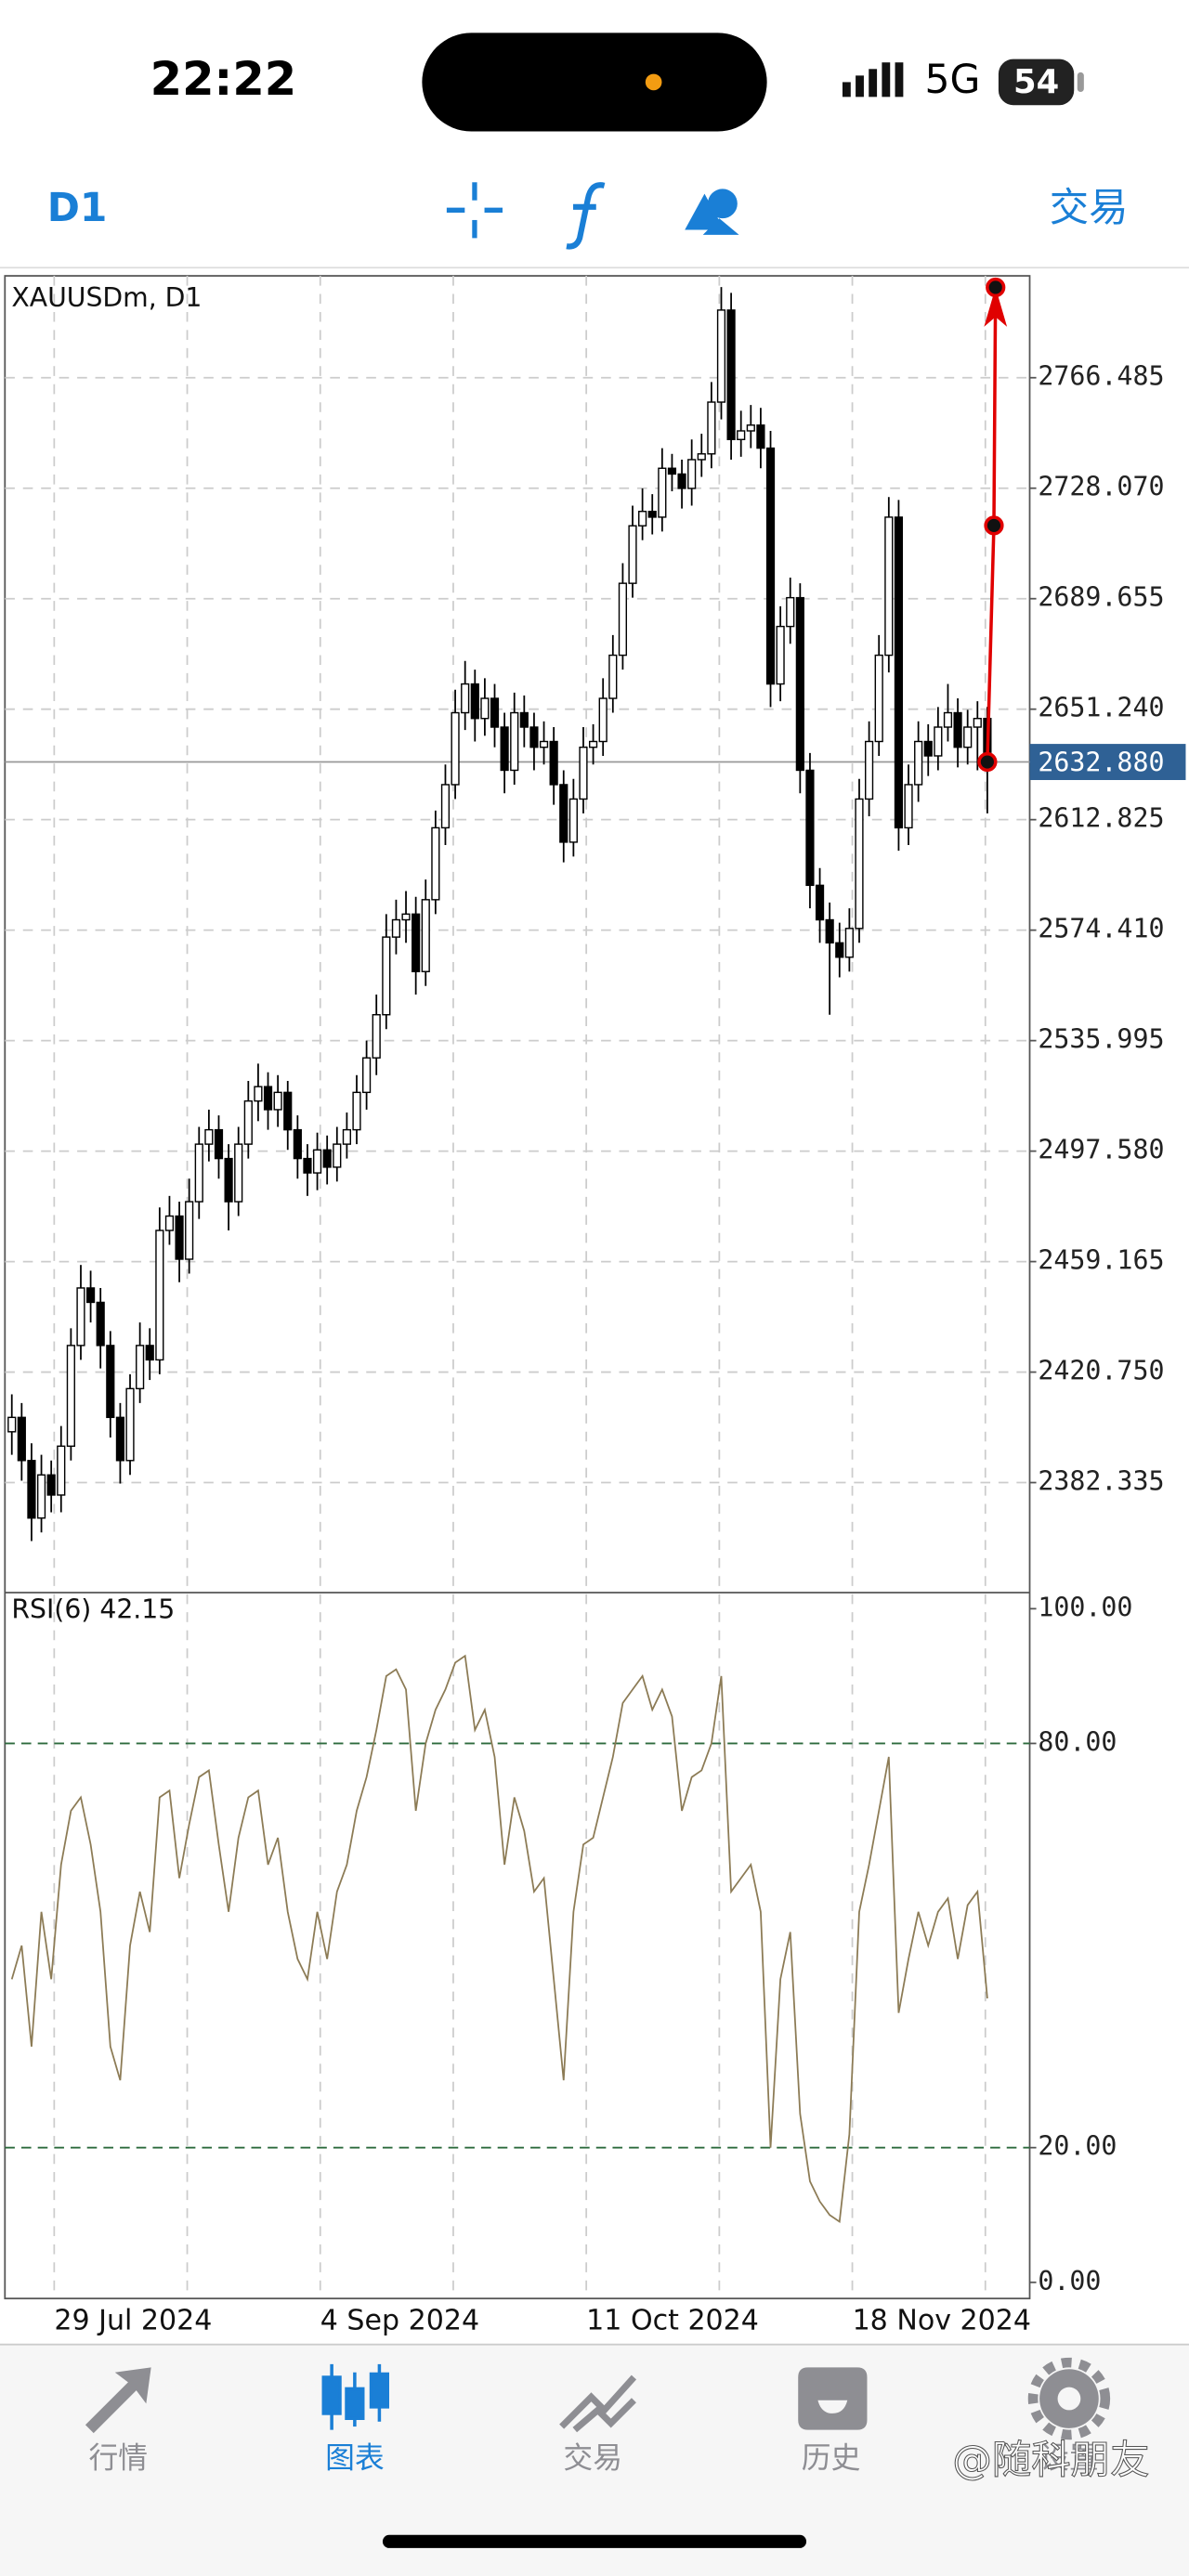 The image size is (1189, 2576). I want to click on rsi-tick-label: 20.00, so click(1077, 2146).